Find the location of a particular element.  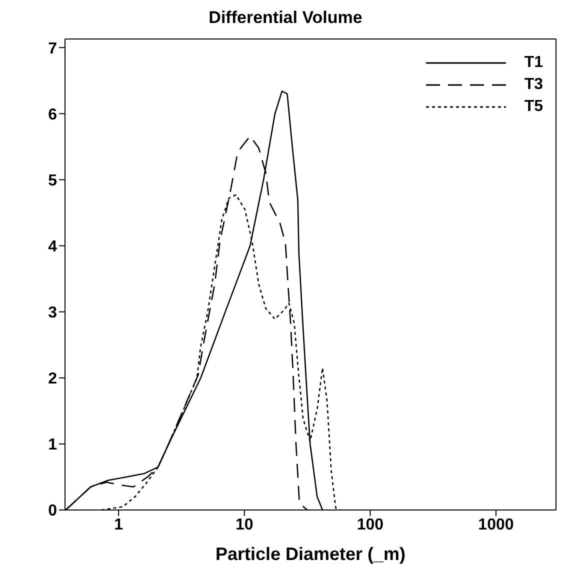

x-tick-label: 1 is located at coordinates (119, 525).